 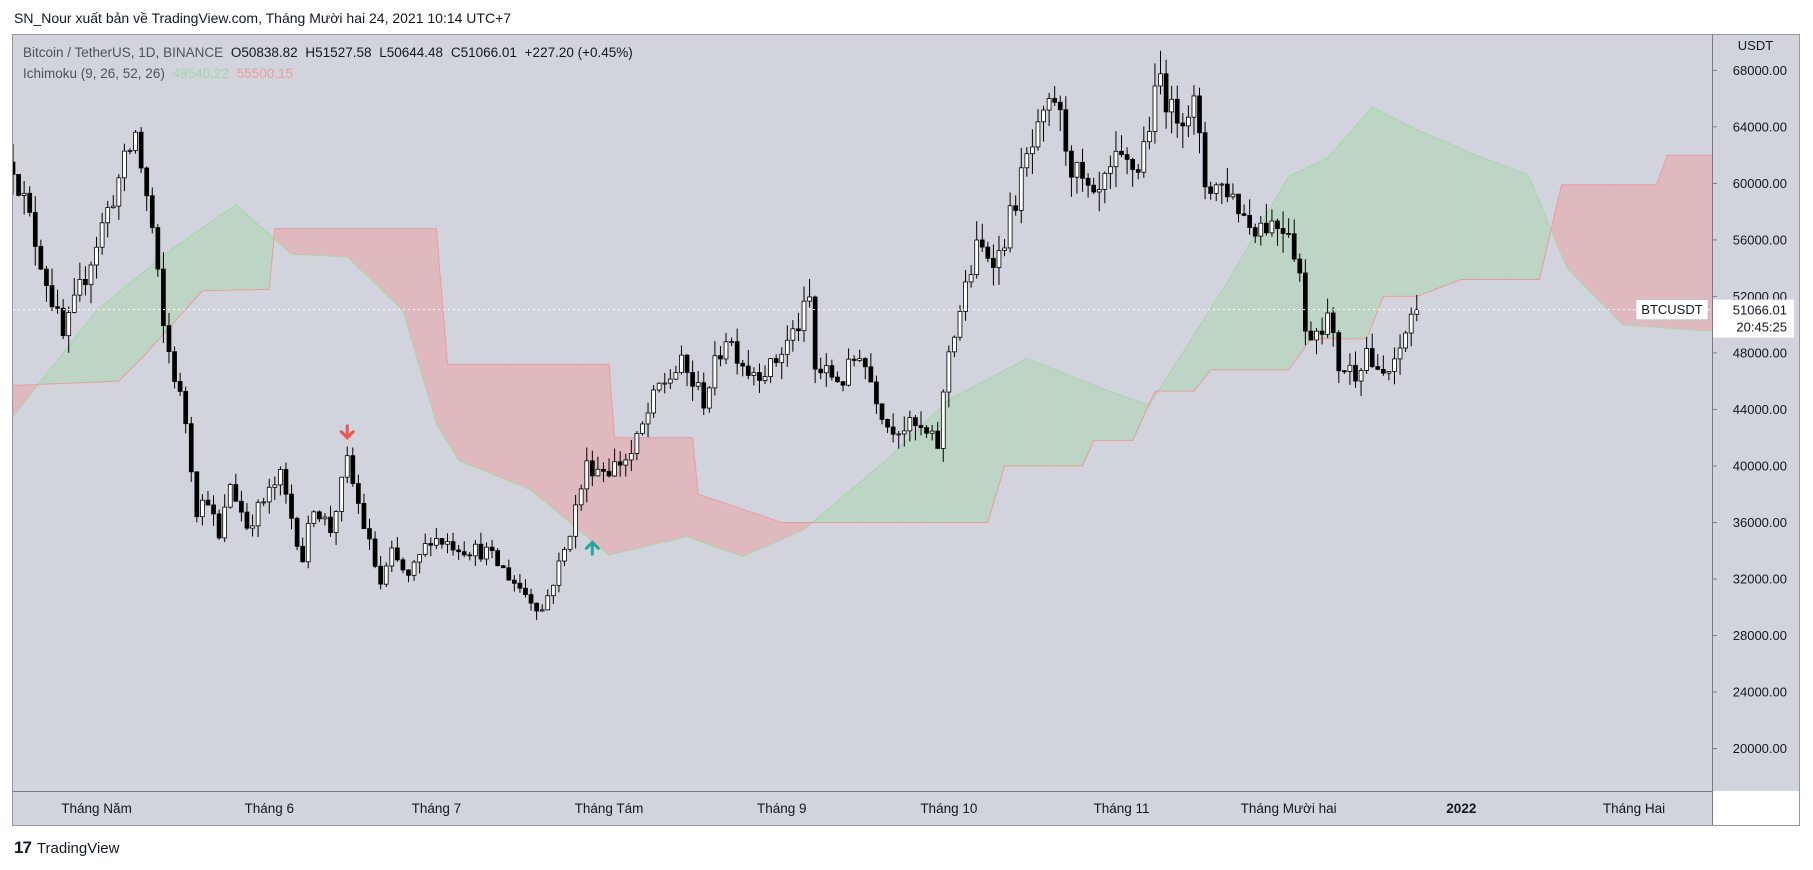 I want to click on symbol-name: Bitcoin / TetherUS, 1D, BINANCE, so click(x=123, y=52).